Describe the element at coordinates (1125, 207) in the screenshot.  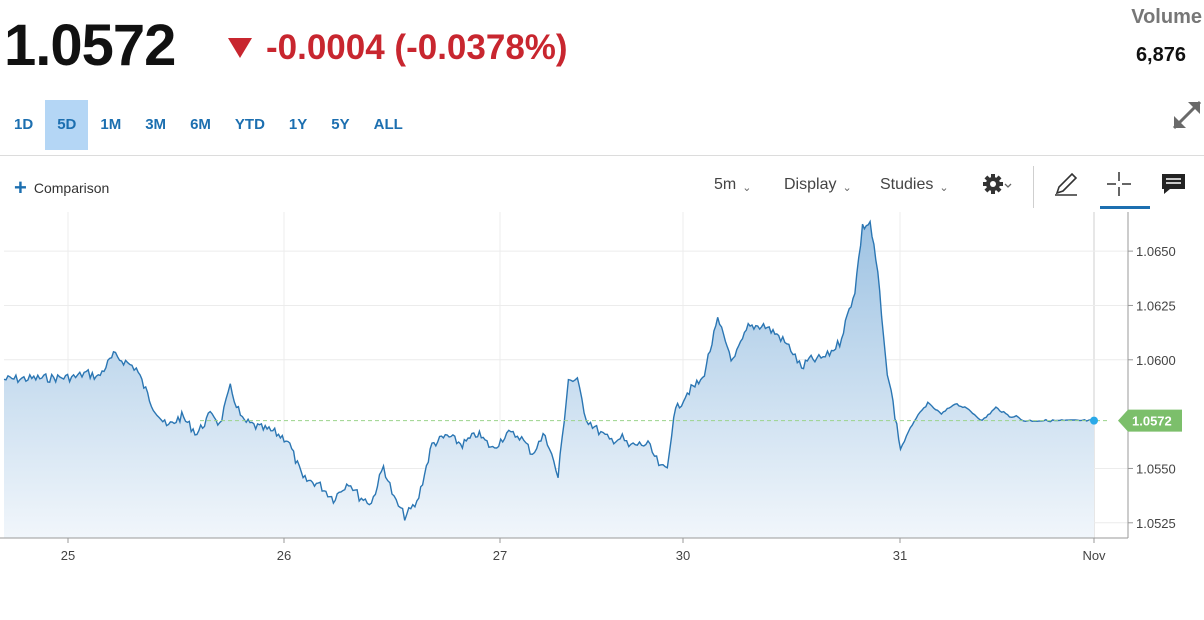
I see `active-tool-indicator` at that location.